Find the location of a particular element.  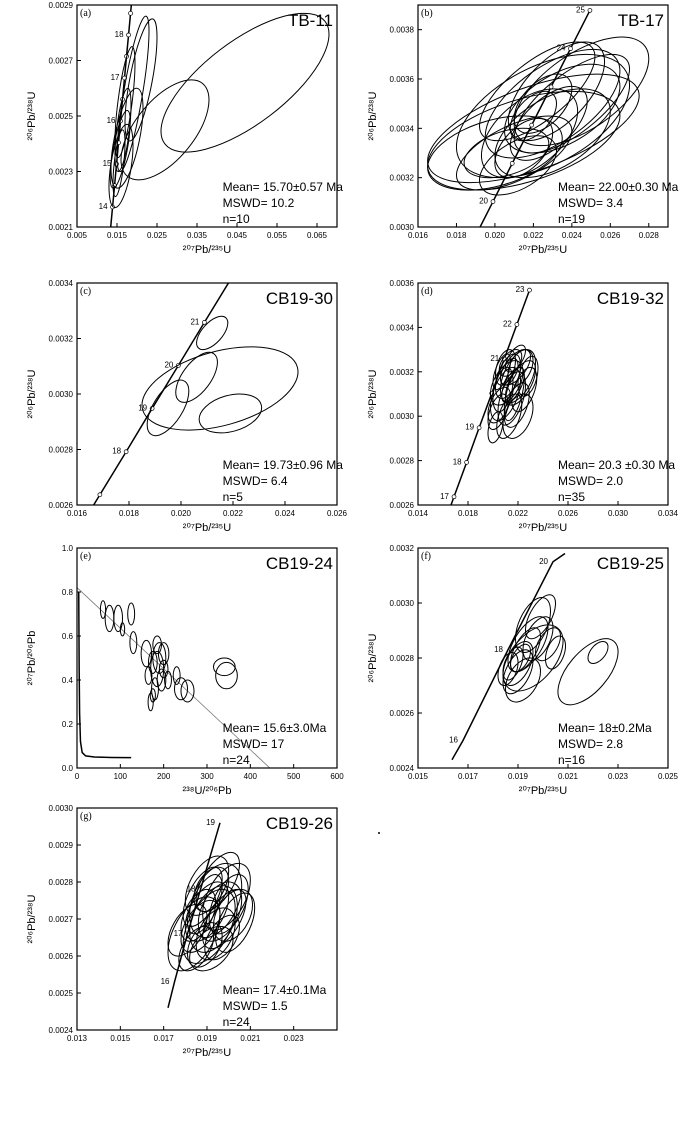

y-tick-label: 0.0021 is located at coordinates (61, 227).